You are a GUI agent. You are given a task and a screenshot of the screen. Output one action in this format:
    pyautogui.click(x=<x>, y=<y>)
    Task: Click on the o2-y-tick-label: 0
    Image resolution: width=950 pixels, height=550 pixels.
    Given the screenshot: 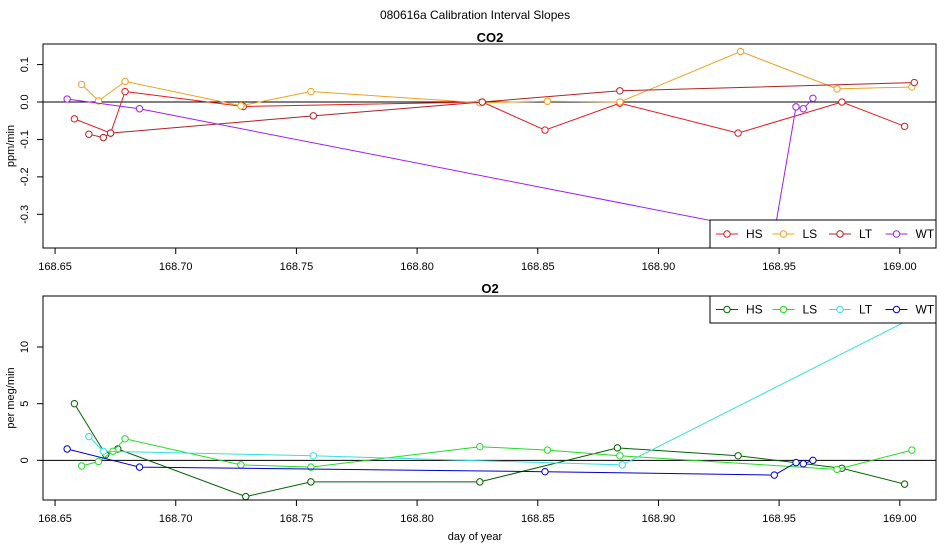 What is the action you would take?
    pyautogui.click(x=25, y=460)
    